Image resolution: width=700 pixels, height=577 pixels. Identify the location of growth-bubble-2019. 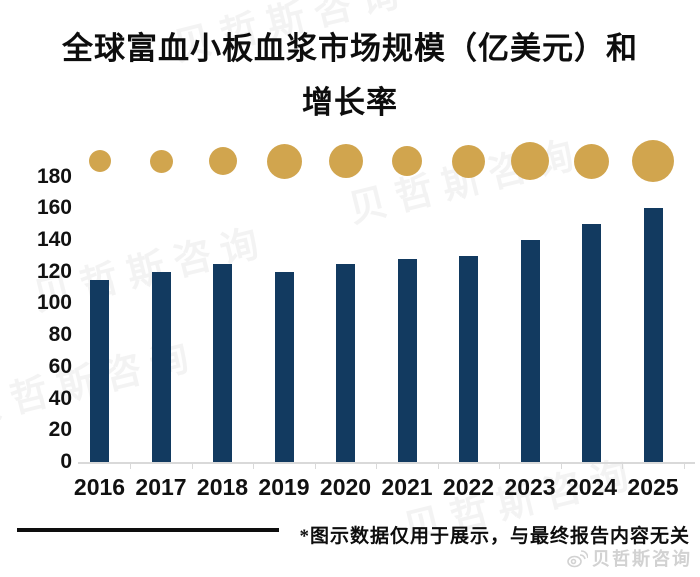
(284, 161).